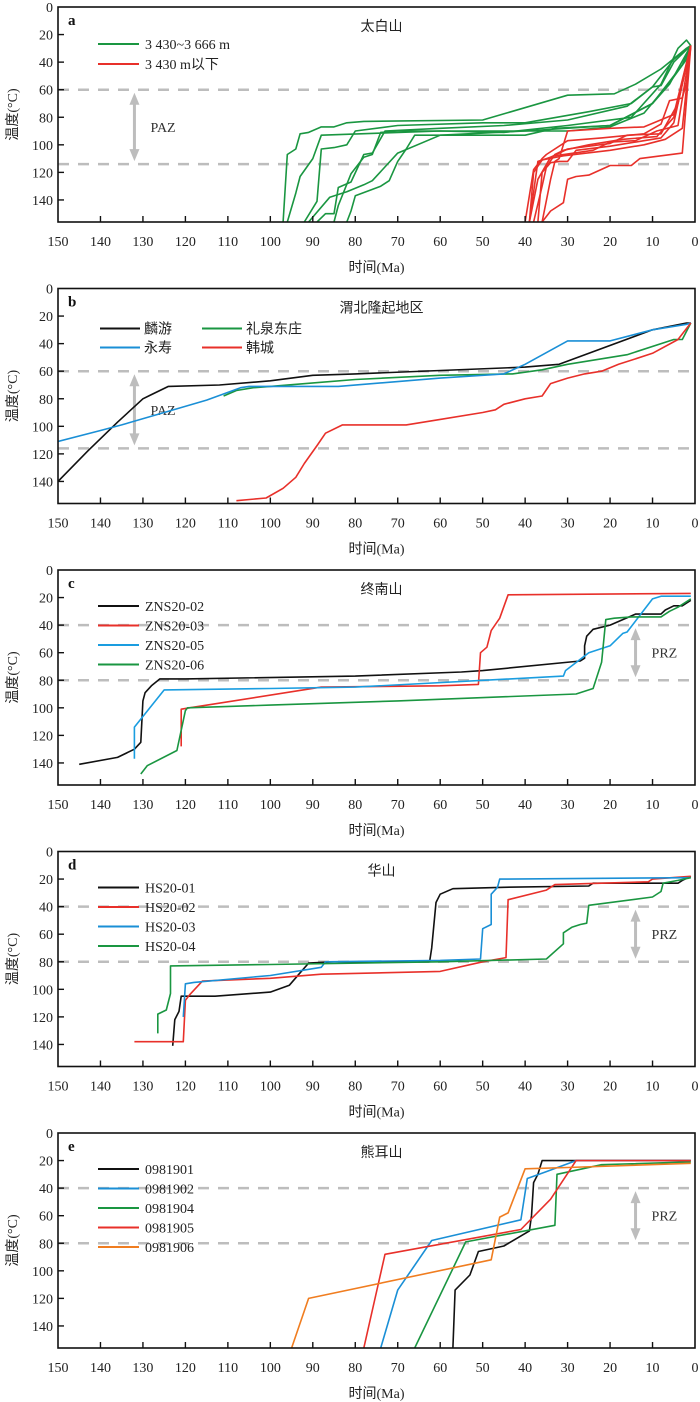 The width and height of the screenshot is (700, 1402). What do you see at coordinates (72, 866) in the screenshot?
I see `panel-letter: d` at bounding box center [72, 866].